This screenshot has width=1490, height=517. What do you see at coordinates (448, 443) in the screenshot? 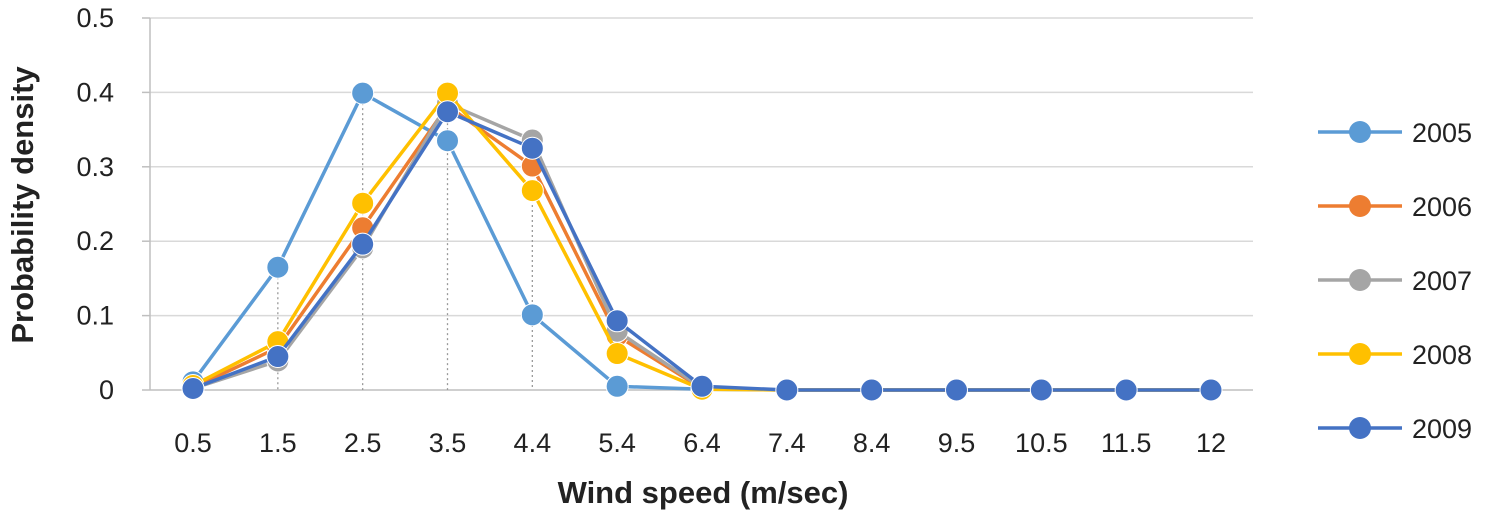
I see `x-tick-label: 3.5` at bounding box center [448, 443].